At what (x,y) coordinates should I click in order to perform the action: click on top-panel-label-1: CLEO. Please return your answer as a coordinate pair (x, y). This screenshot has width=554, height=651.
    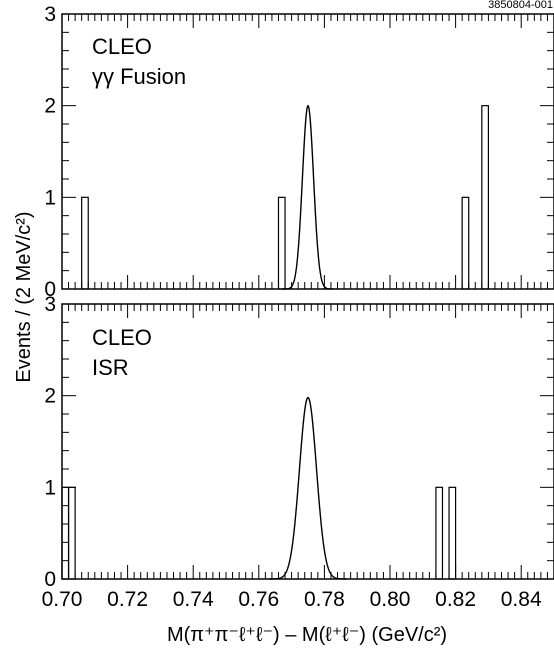
    Looking at the image, I should click on (122, 46).